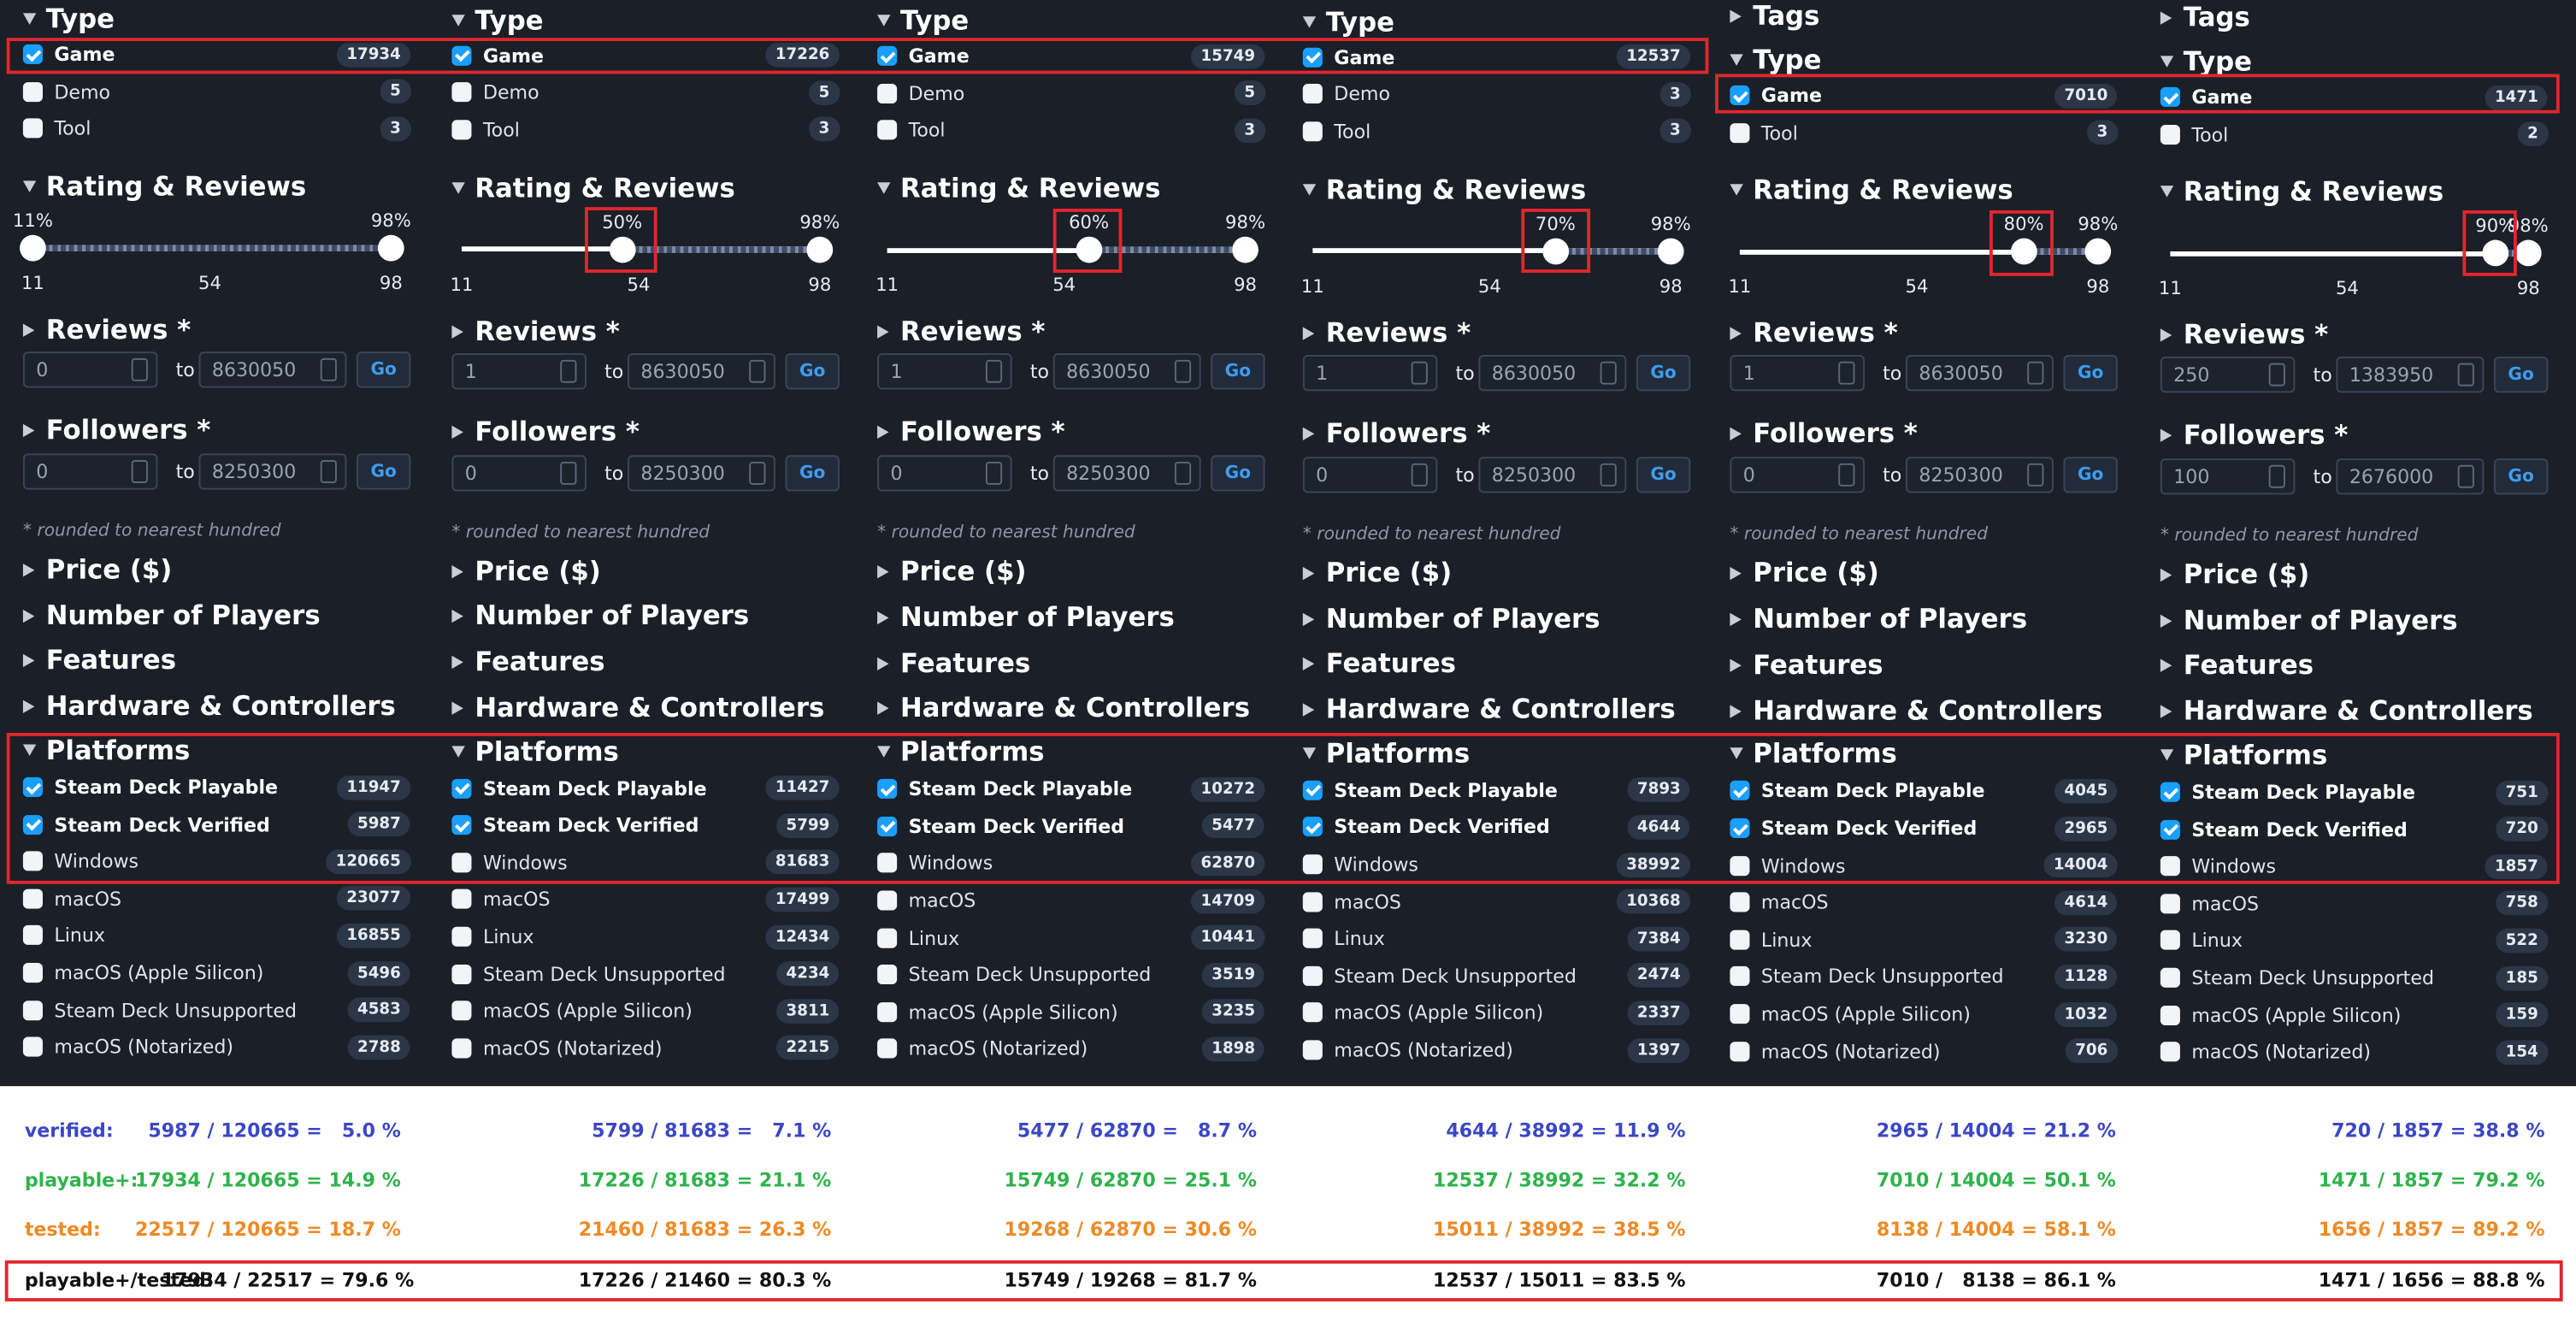  What do you see at coordinates (1020, 789) in the screenshot?
I see `filter-option: Steam Deck Playable` at bounding box center [1020, 789].